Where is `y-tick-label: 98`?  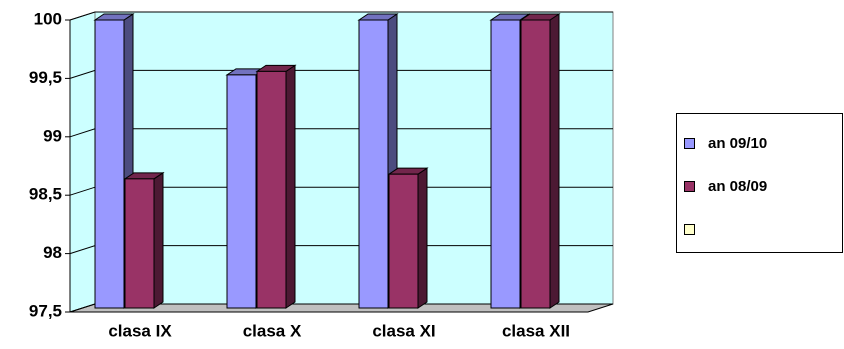 y-tick-label: 98 is located at coordinates (52, 252).